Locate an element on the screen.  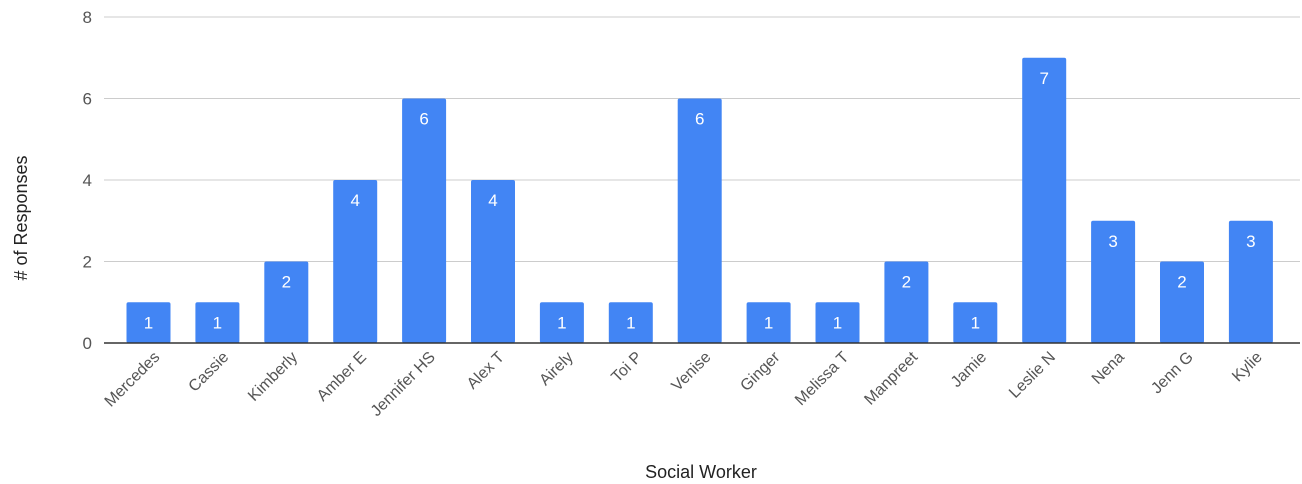
x-tick-label: Kylie is located at coordinates (1247, 367).